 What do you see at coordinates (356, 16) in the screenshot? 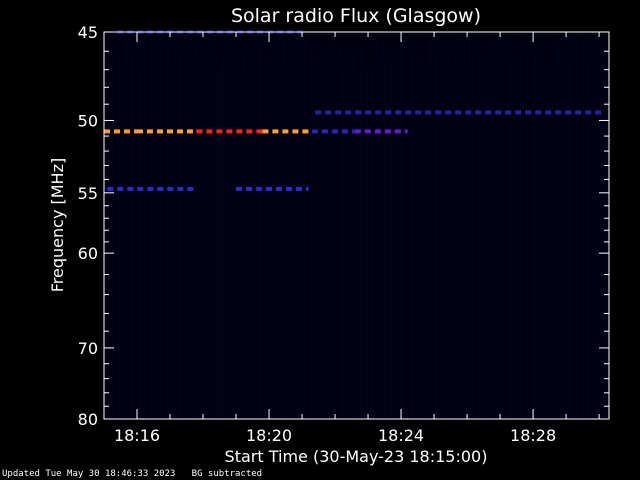
I see `chart-title: Solar radio Flux (Glasgow)` at bounding box center [356, 16].